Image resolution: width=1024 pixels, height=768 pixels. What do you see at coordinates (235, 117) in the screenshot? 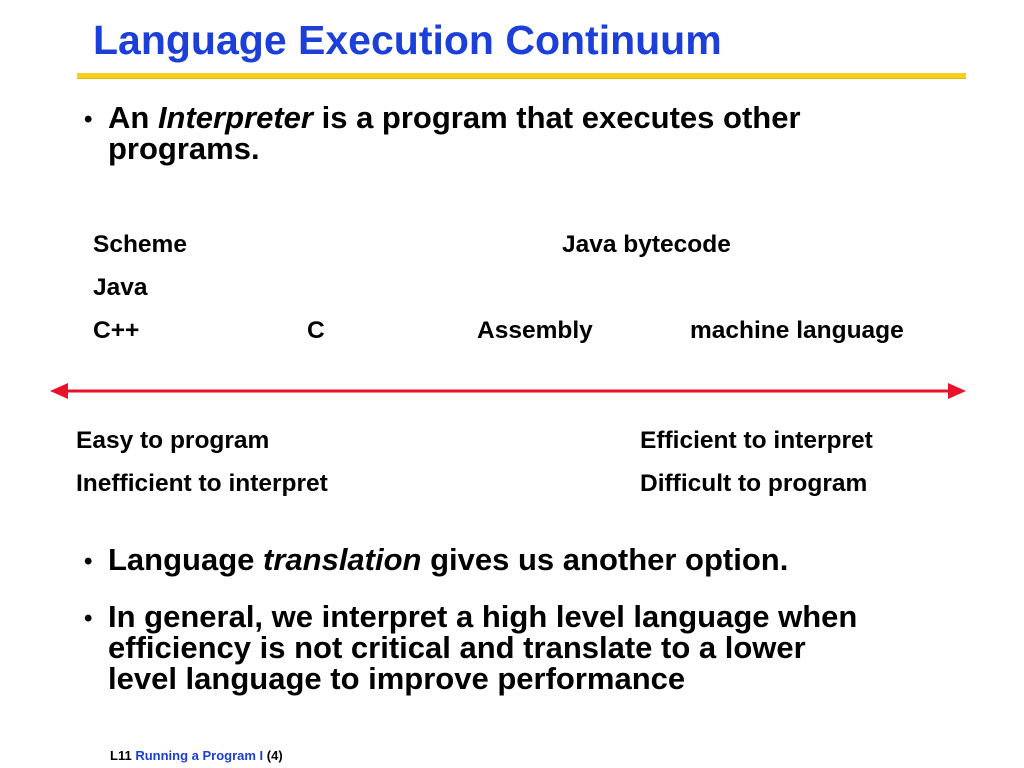
I see `emphasis: Interpreter` at bounding box center [235, 117].